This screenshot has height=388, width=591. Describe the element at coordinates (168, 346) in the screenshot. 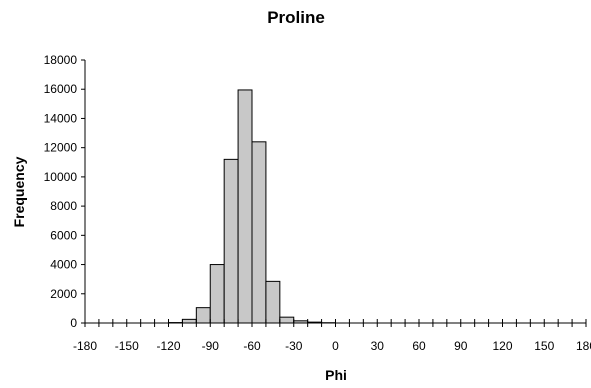

I see `x-tick-label-2: -120` at that location.